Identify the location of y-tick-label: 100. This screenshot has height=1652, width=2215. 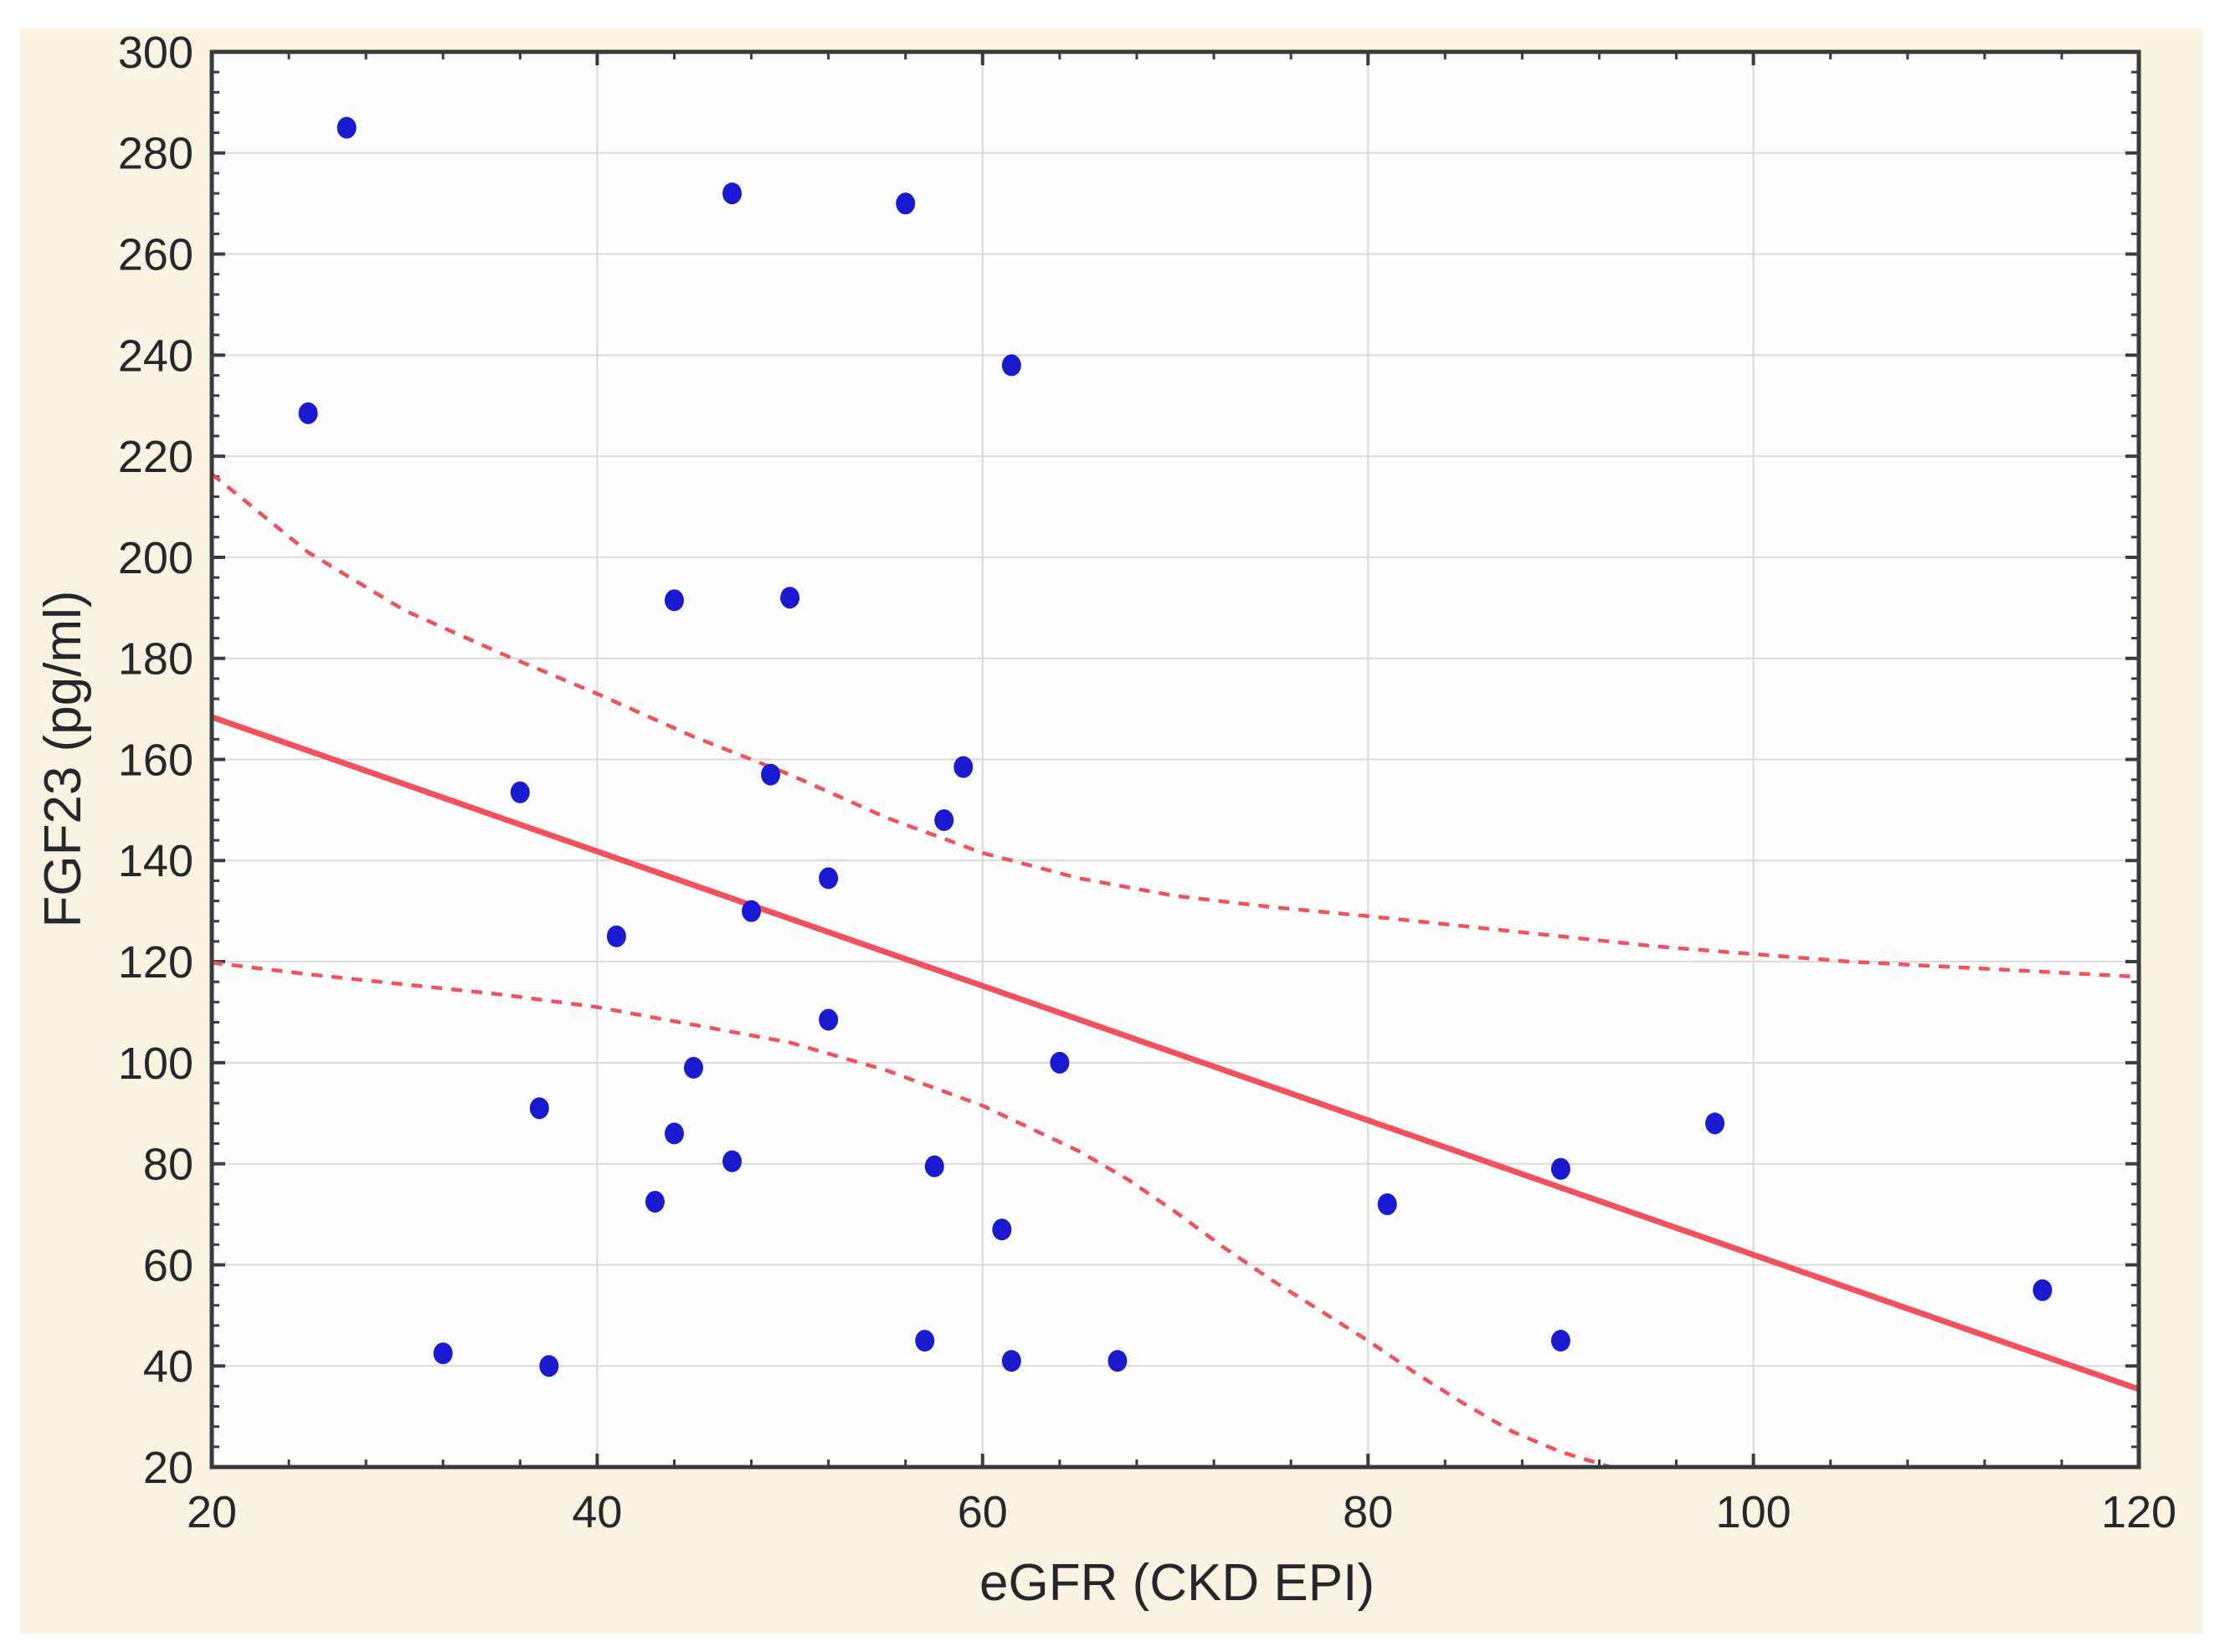
(156, 1064).